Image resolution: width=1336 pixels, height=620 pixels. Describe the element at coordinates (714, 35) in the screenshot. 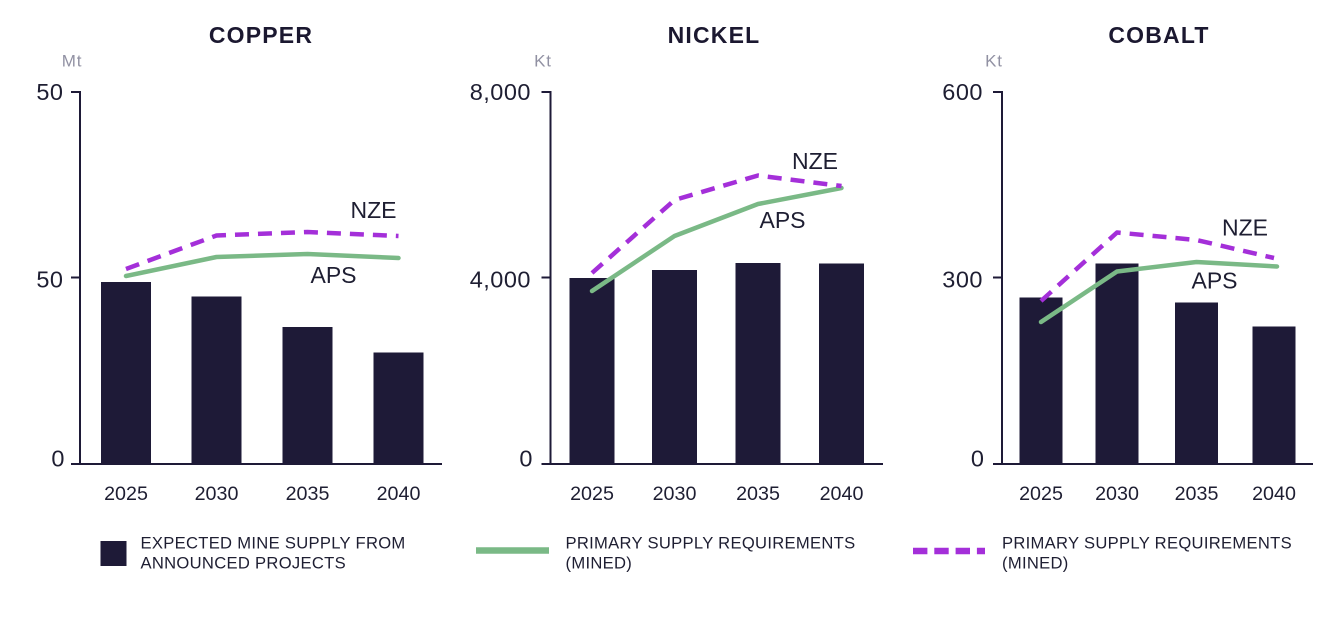

I see `svg-text: NICKEL` at that location.